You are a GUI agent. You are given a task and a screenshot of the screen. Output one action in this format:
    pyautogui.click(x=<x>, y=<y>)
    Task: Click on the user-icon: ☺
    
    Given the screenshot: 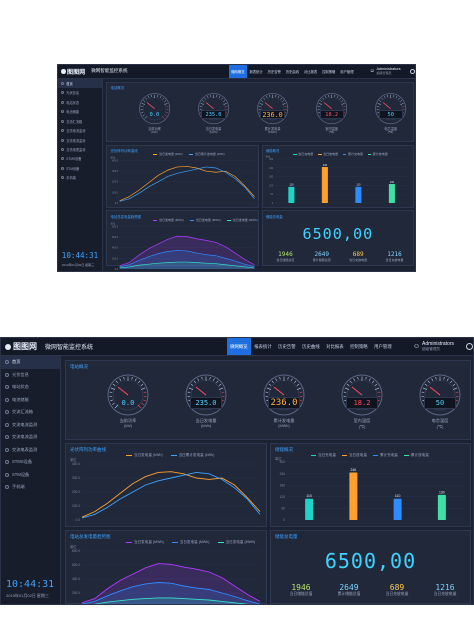 What is the action you would take?
    pyautogui.click(x=372, y=71)
    